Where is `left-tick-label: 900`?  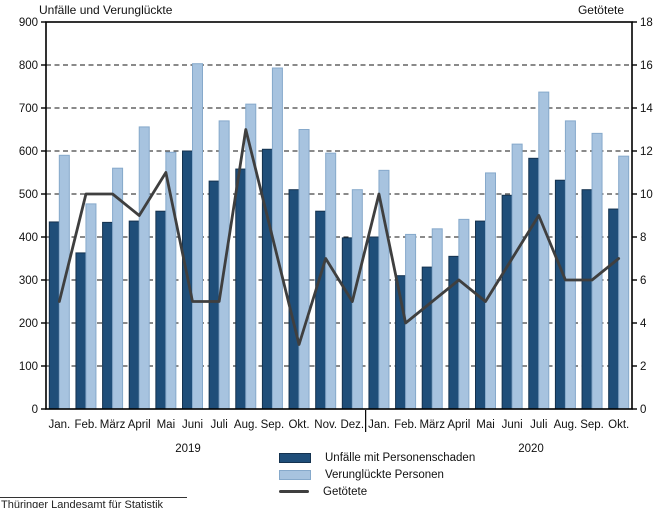 left-tick-label: 900 is located at coordinates (28, 23).